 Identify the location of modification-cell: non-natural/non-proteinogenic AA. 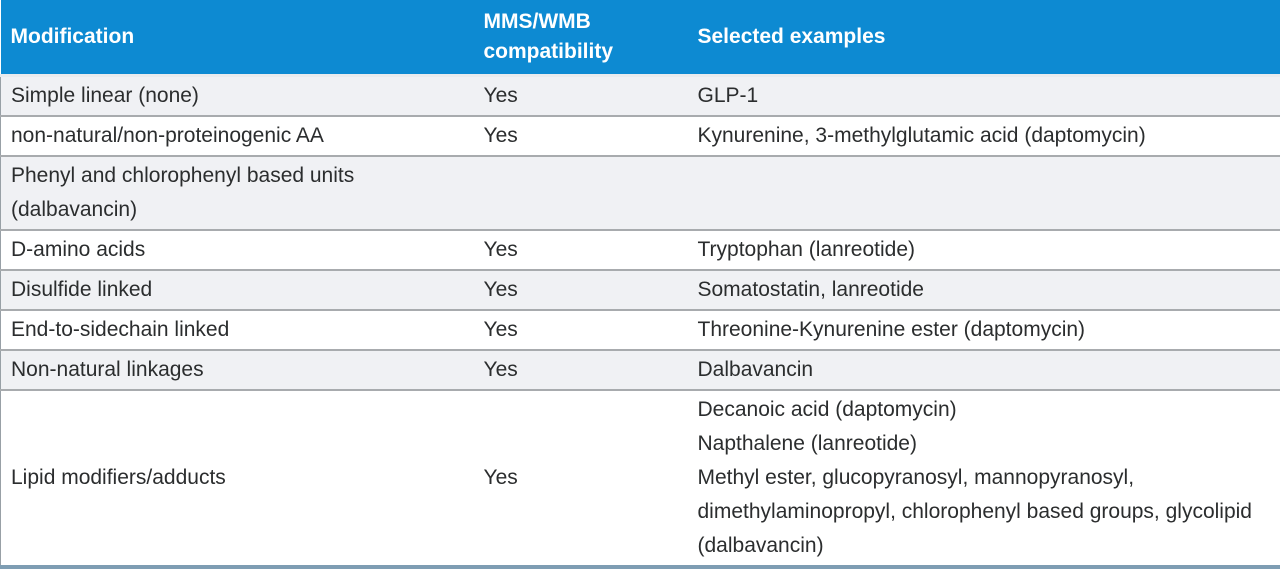
(237, 135).